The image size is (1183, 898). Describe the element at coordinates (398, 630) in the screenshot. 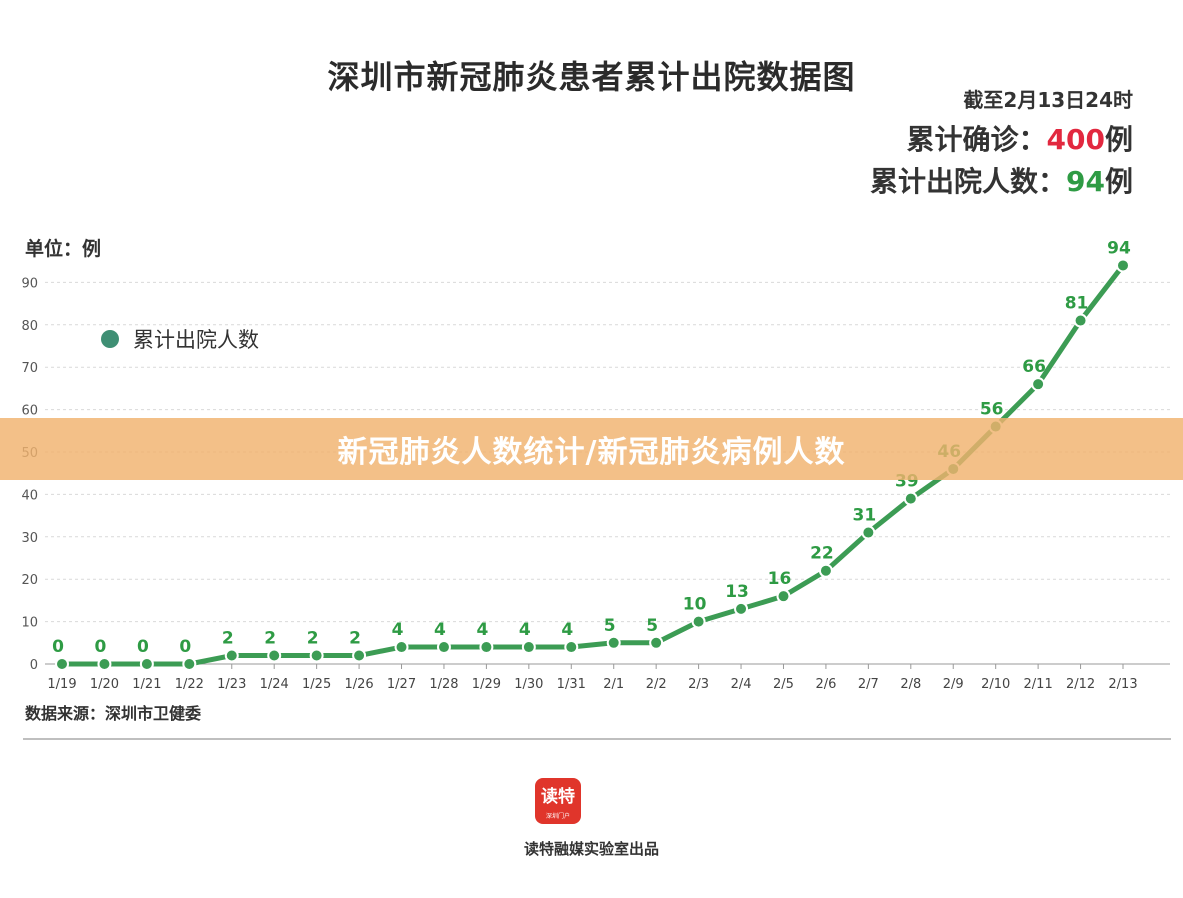

I see `data-label-8: 4` at that location.